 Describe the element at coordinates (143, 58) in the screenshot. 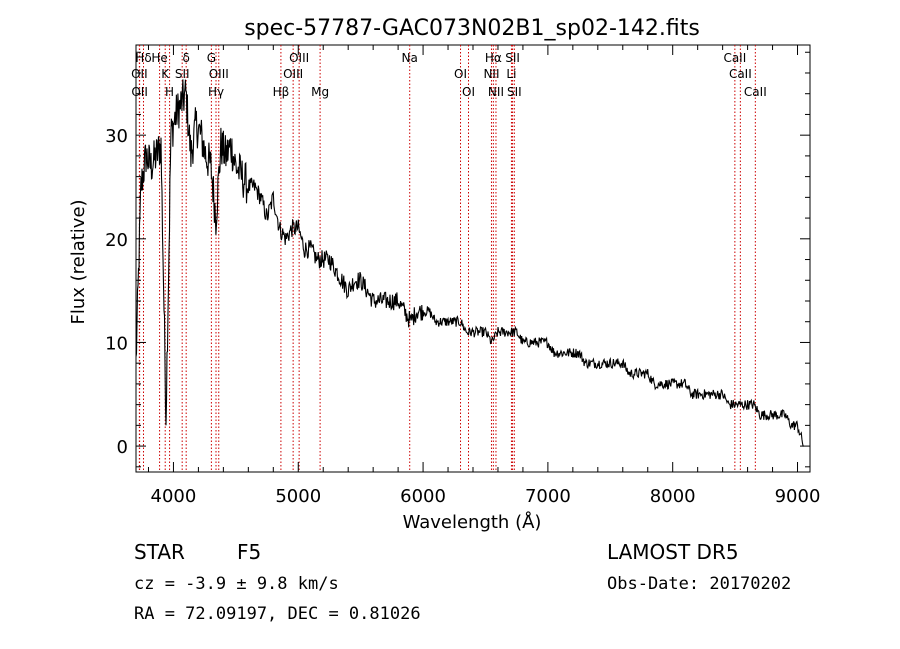

I see `line-marker-label: Hδ` at that location.